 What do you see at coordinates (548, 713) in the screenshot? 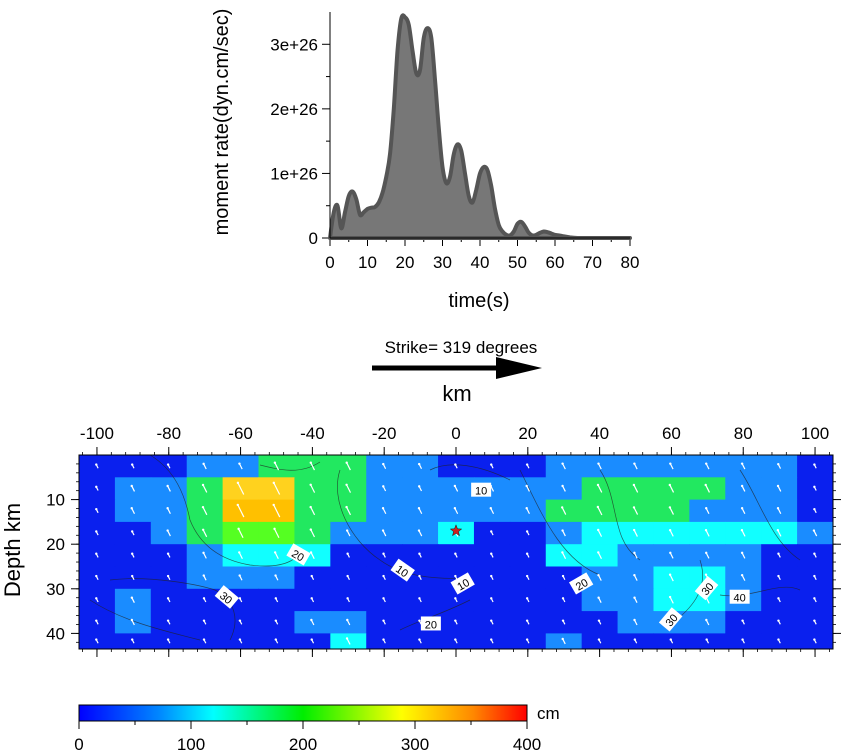
I see `colorbar-unit: cm` at bounding box center [548, 713].